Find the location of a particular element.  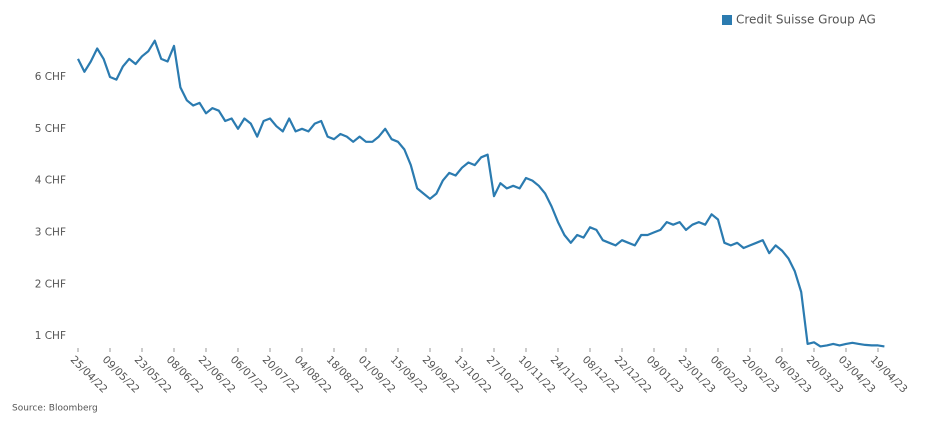

legend-label: Credit Suisse Group AG is located at coordinates (806, 20).